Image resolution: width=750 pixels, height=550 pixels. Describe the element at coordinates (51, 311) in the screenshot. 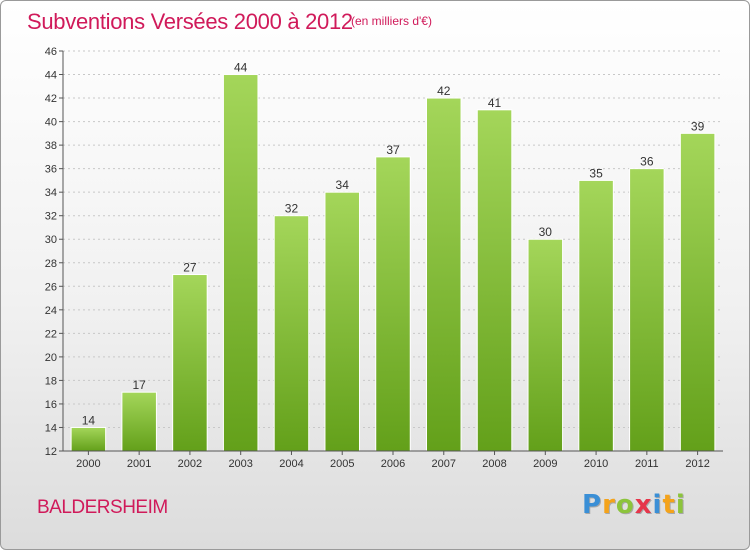

I see `y-tick-label: 24` at that location.